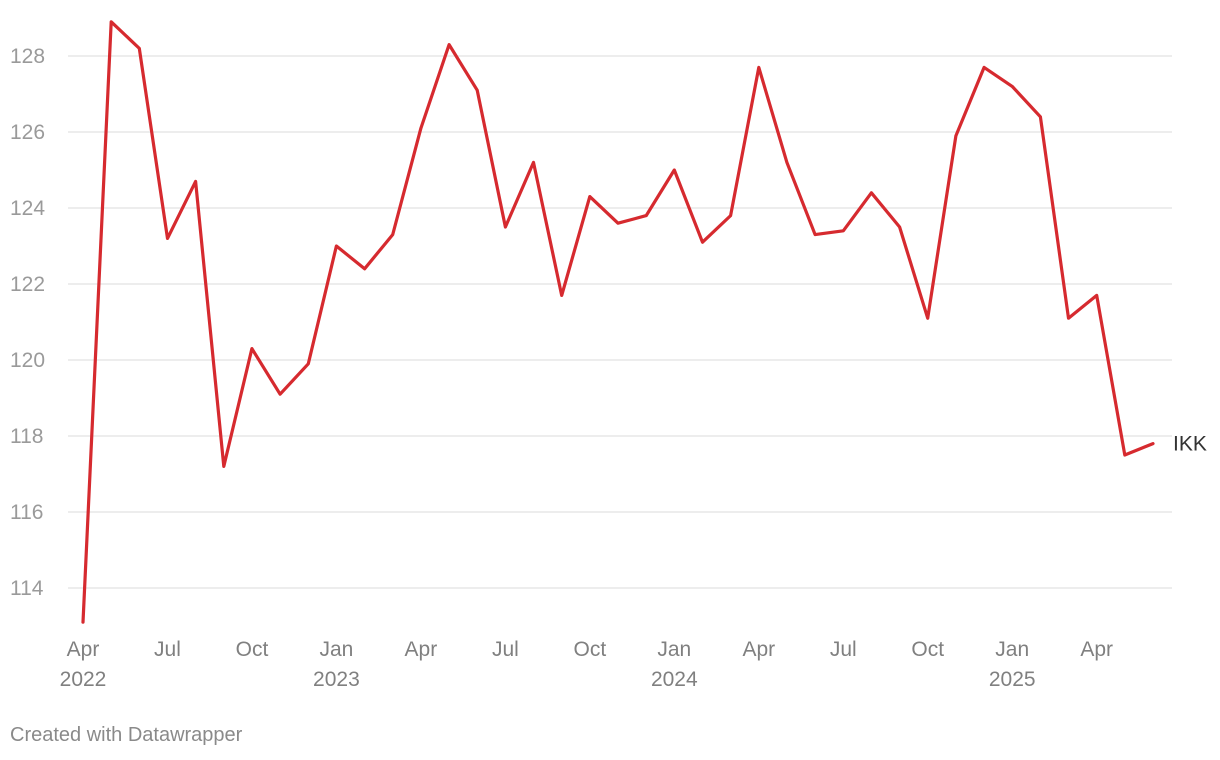 The height and width of the screenshot is (760, 1220). Describe the element at coordinates (27, 588) in the screenshot. I see `y-tick-label: 114` at that location.